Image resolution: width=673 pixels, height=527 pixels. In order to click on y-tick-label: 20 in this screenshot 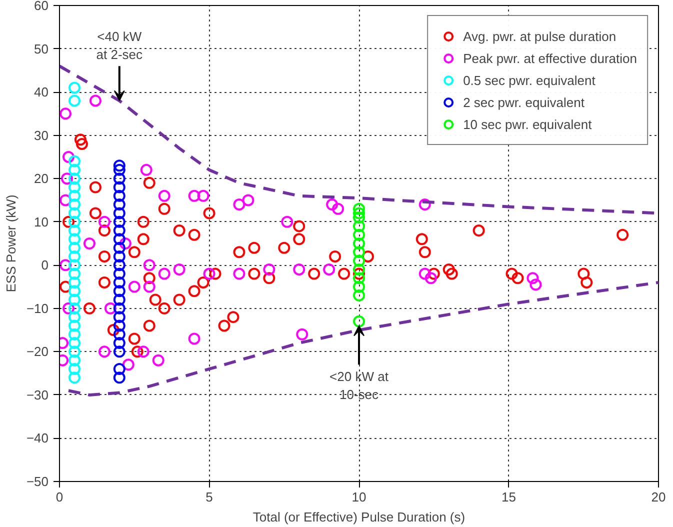, I will do `click(41, 178)`.